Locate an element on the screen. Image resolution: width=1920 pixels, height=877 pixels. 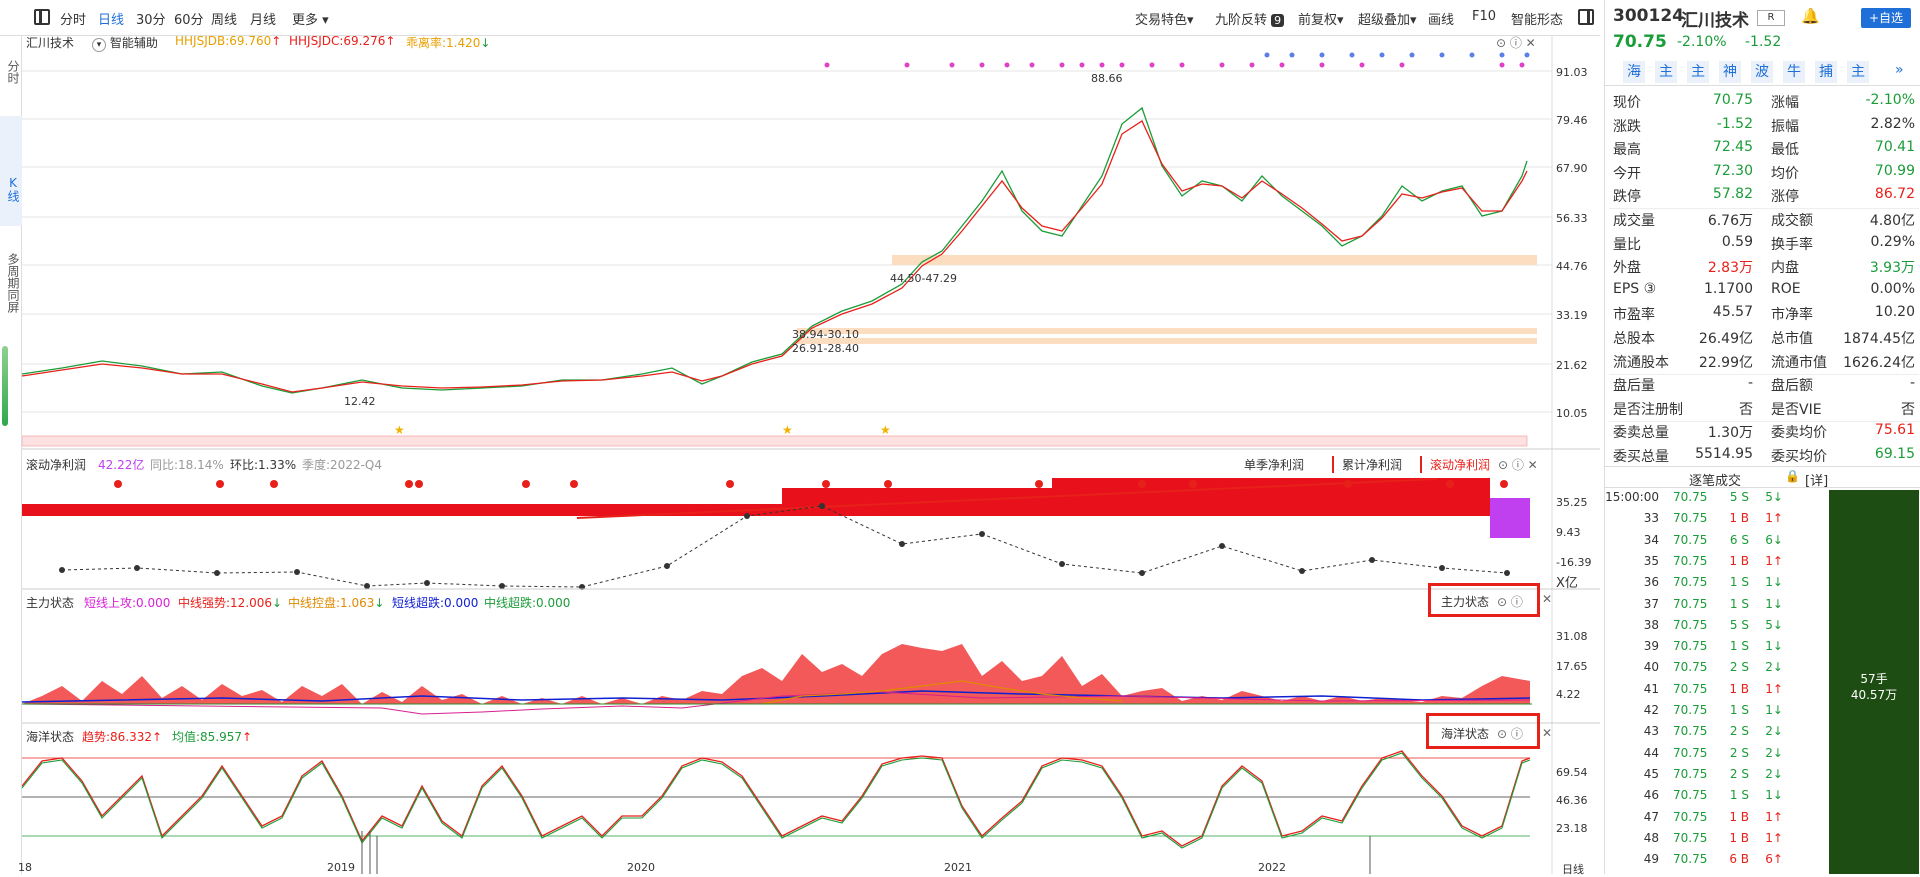
tick-n: 1↑ is located at coordinates (1774, 518).